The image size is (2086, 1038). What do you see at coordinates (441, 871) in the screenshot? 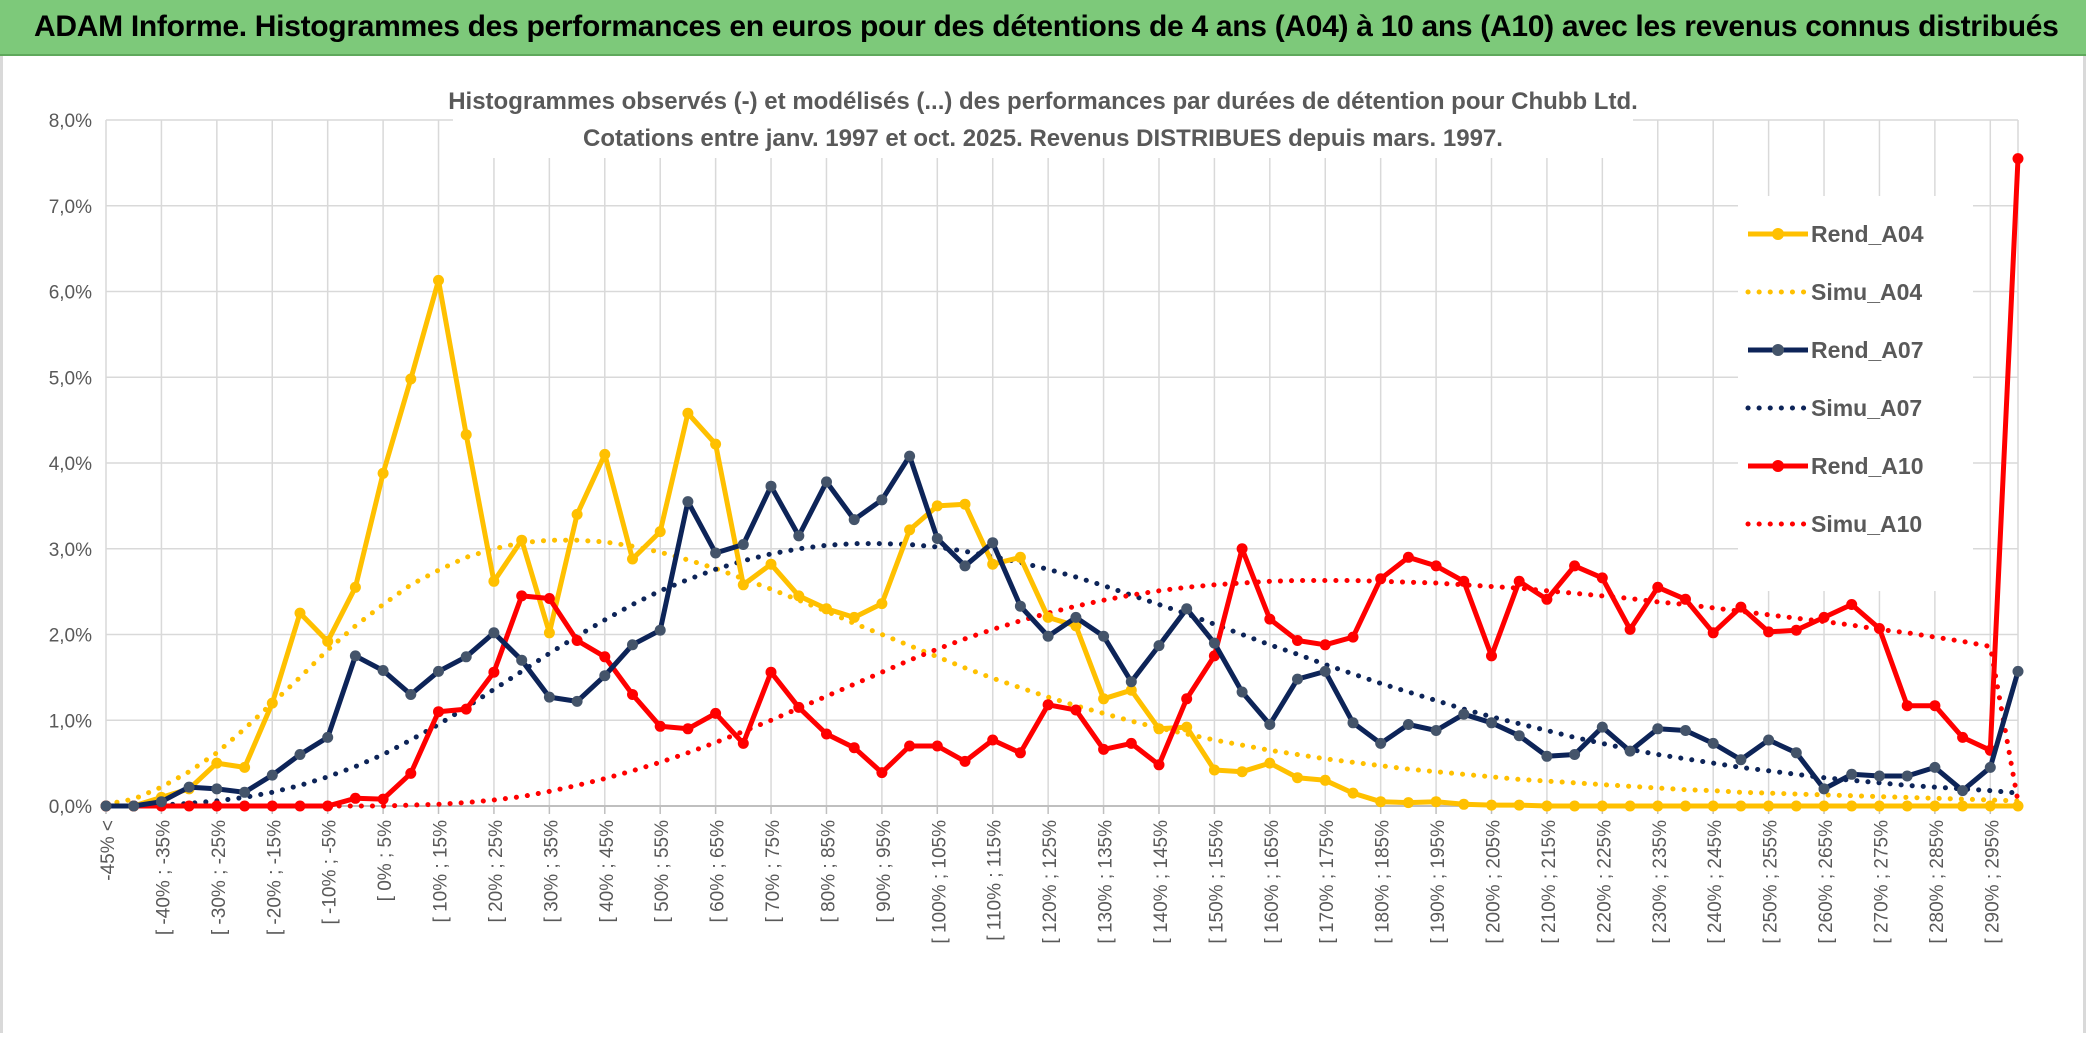
I see `x-tick-label: [ 10% ; 15%` at bounding box center [441, 871].